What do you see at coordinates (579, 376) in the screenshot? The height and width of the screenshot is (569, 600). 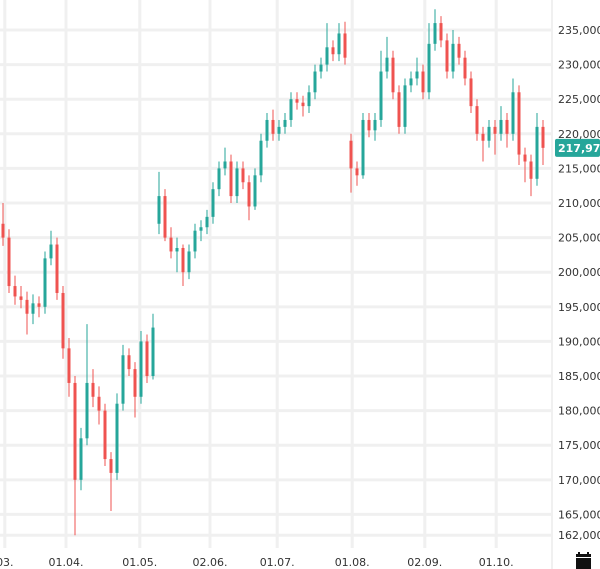 I see `y-tick-label: 185,000` at bounding box center [579, 376].